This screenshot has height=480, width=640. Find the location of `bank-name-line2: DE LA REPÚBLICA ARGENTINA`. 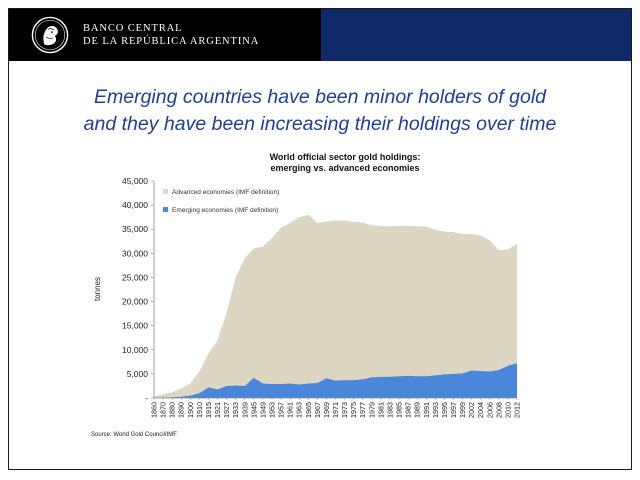

bank-name-line2: DE LA REPÚBLICA ARGENTINA is located at coordinates (171, 41).